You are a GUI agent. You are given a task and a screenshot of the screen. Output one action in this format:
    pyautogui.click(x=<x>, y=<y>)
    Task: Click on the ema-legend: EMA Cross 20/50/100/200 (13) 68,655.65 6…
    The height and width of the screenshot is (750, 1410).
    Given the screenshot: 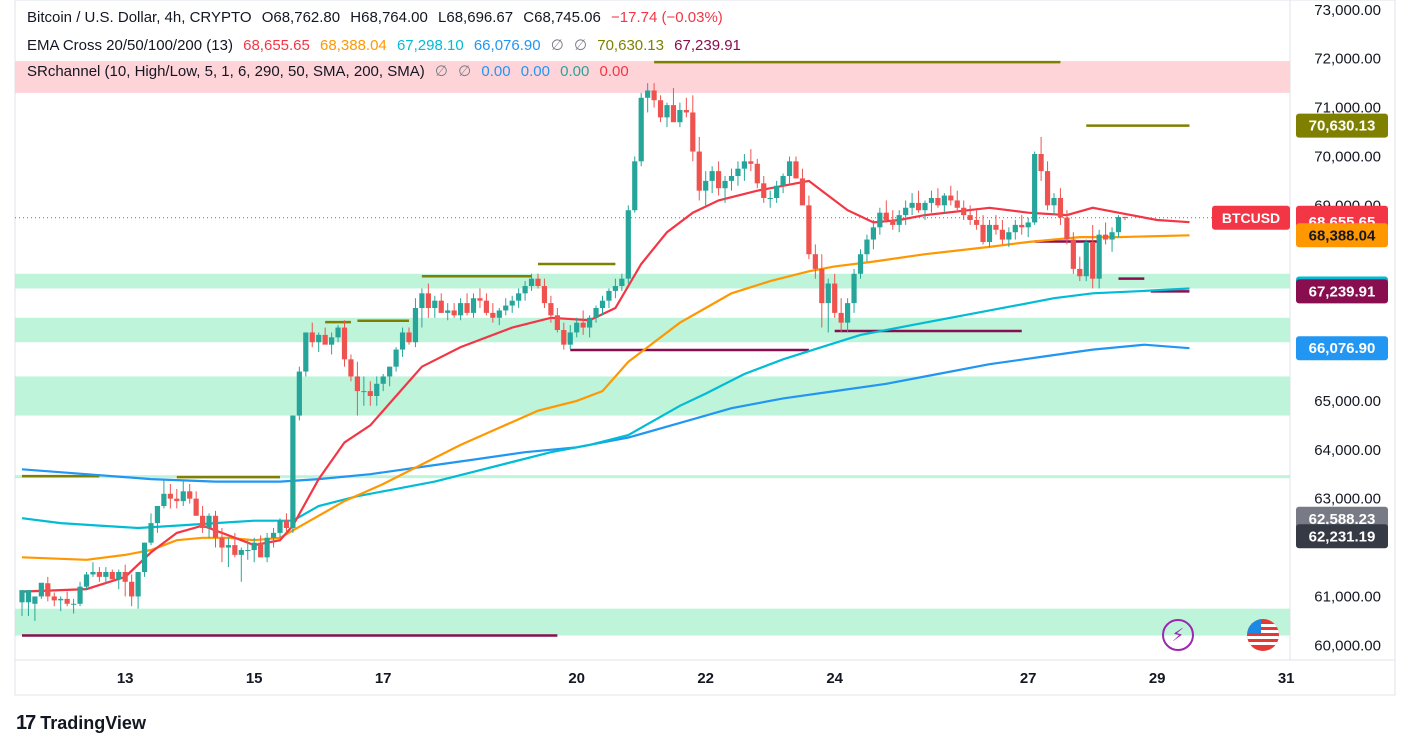 What is the action you would take?
    pyautogui.click(x=387, y=45)
    